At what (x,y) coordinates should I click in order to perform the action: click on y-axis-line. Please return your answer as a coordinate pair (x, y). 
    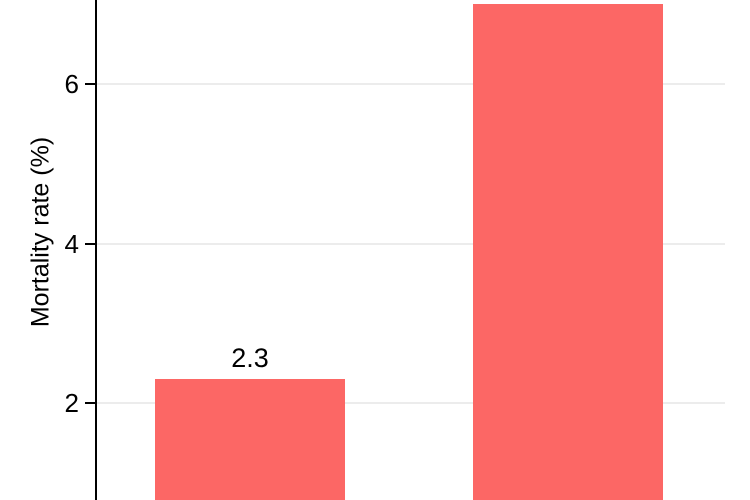
    Looking at the image, I should click on (96, 250).